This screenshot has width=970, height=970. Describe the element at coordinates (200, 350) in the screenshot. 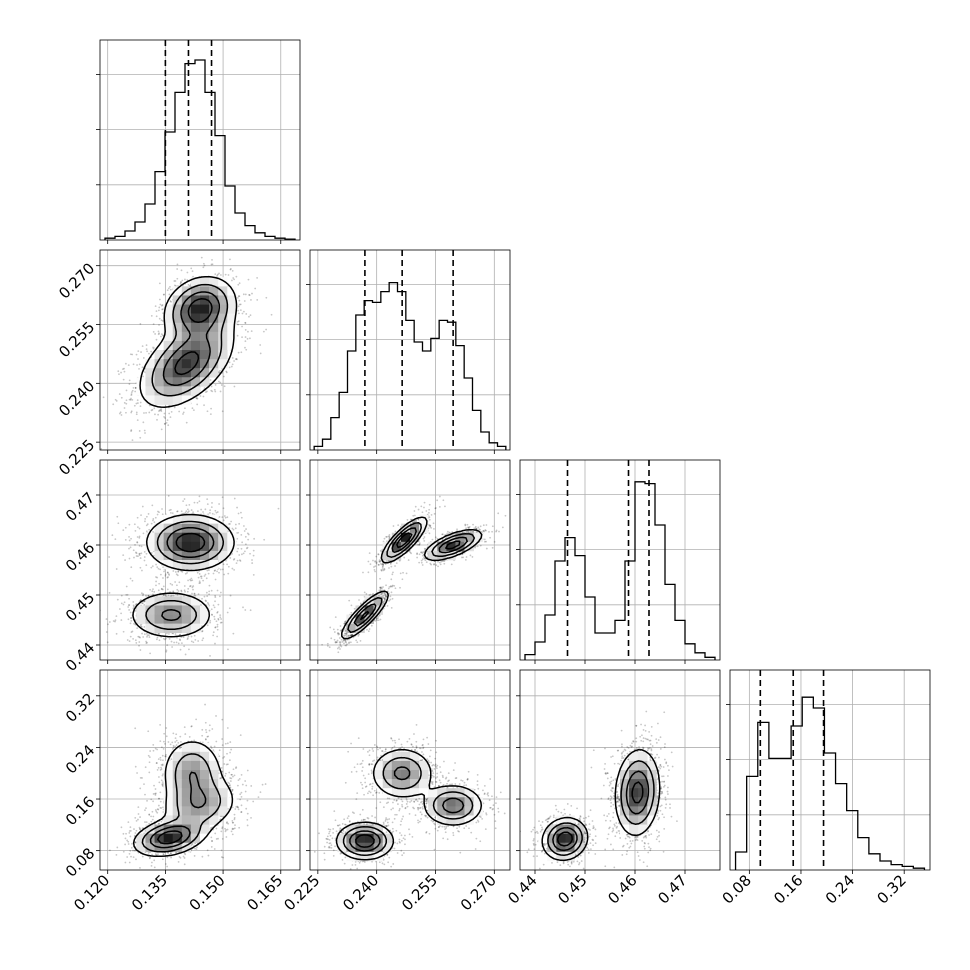

I see `pair-panel` at that location.